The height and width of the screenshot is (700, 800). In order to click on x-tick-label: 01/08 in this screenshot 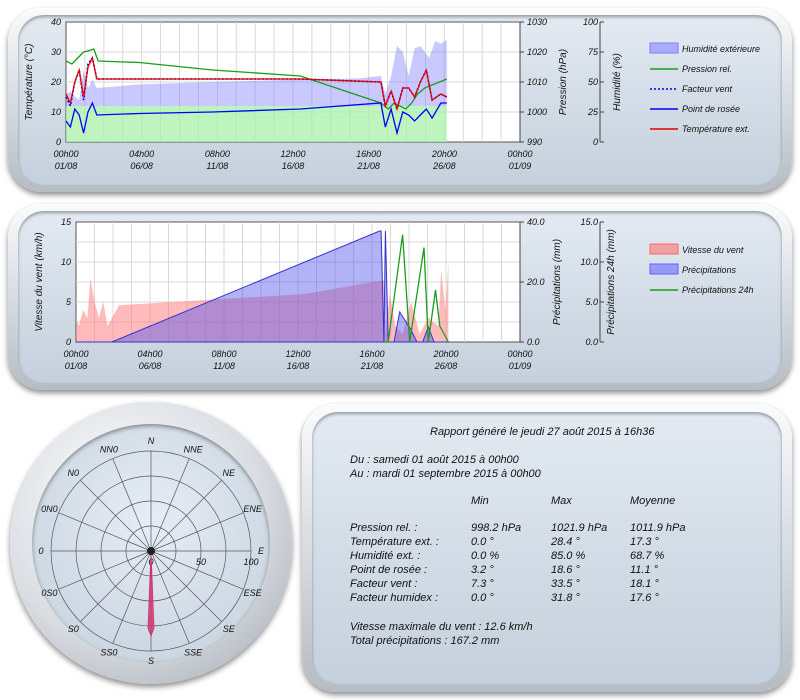, I will do `click(66, 166)`.